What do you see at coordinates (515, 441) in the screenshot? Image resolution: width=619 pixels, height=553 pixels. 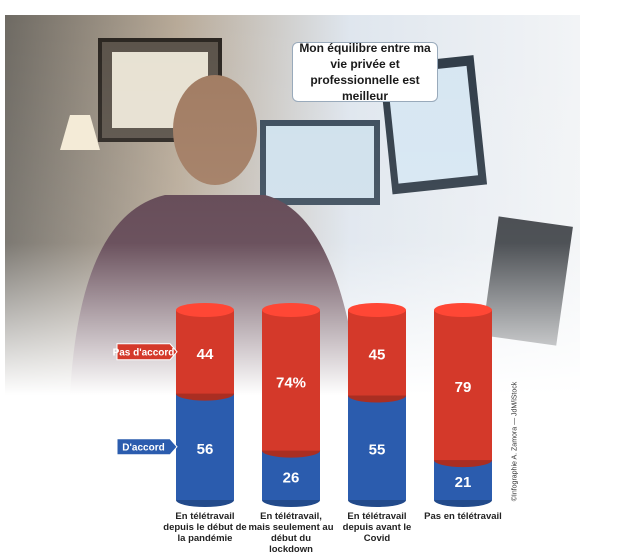 I see `credit: ©Infographie A. Zamora — JdM/iStock` at bounding box center [515, 441].